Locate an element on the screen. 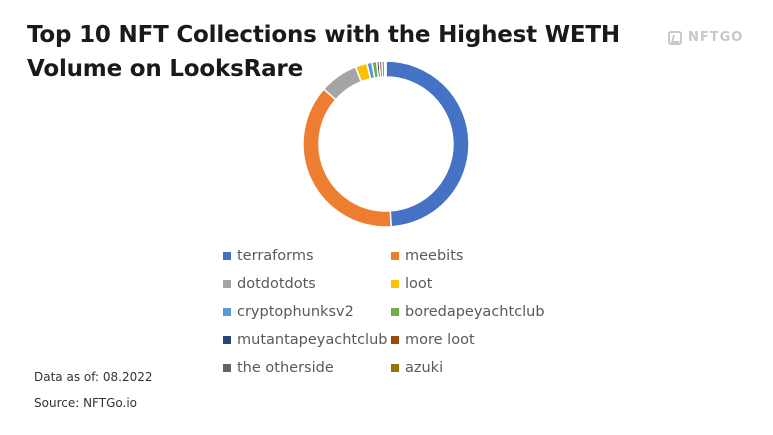 This screenshot has height=435, width=773. donut-slice-dotdotdots is located at coordinates (342, 83).